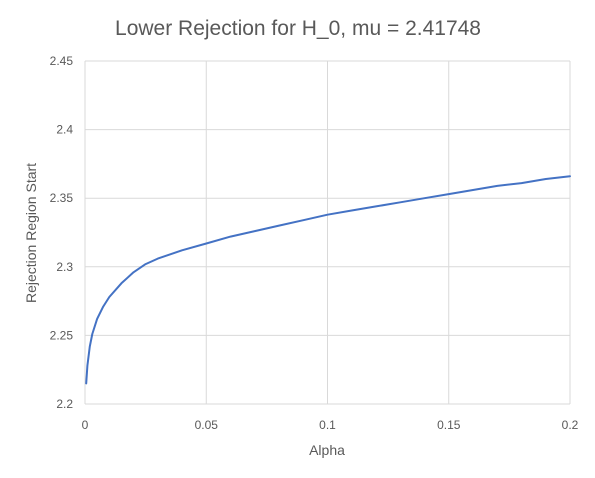 Image resolution: width=595 pixels, height=478 pixels. Describe the element at coordinates (64, 404) in the screenshot. I see `y-tick-label: 2.2` at that location.